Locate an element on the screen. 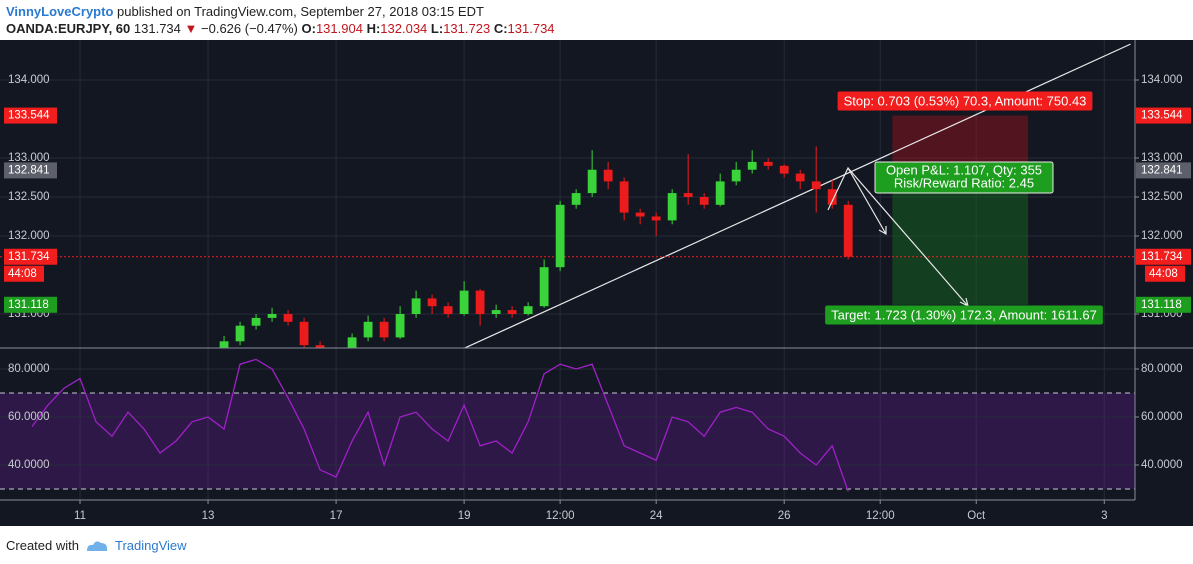 This screenshot has width=1193, height=564. rsi-tick-label-left: 80.0000 is located at coordinates (29, 369).